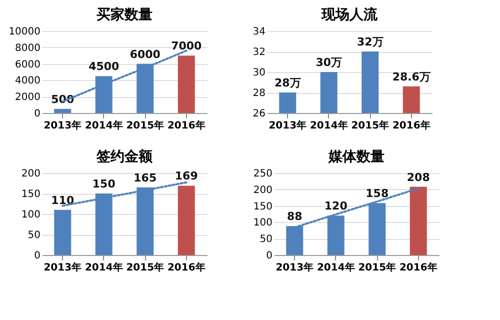  Describe the element at coordinates (27, 81) in the screenshot. I see `y-tick-label: 4000` at that location.